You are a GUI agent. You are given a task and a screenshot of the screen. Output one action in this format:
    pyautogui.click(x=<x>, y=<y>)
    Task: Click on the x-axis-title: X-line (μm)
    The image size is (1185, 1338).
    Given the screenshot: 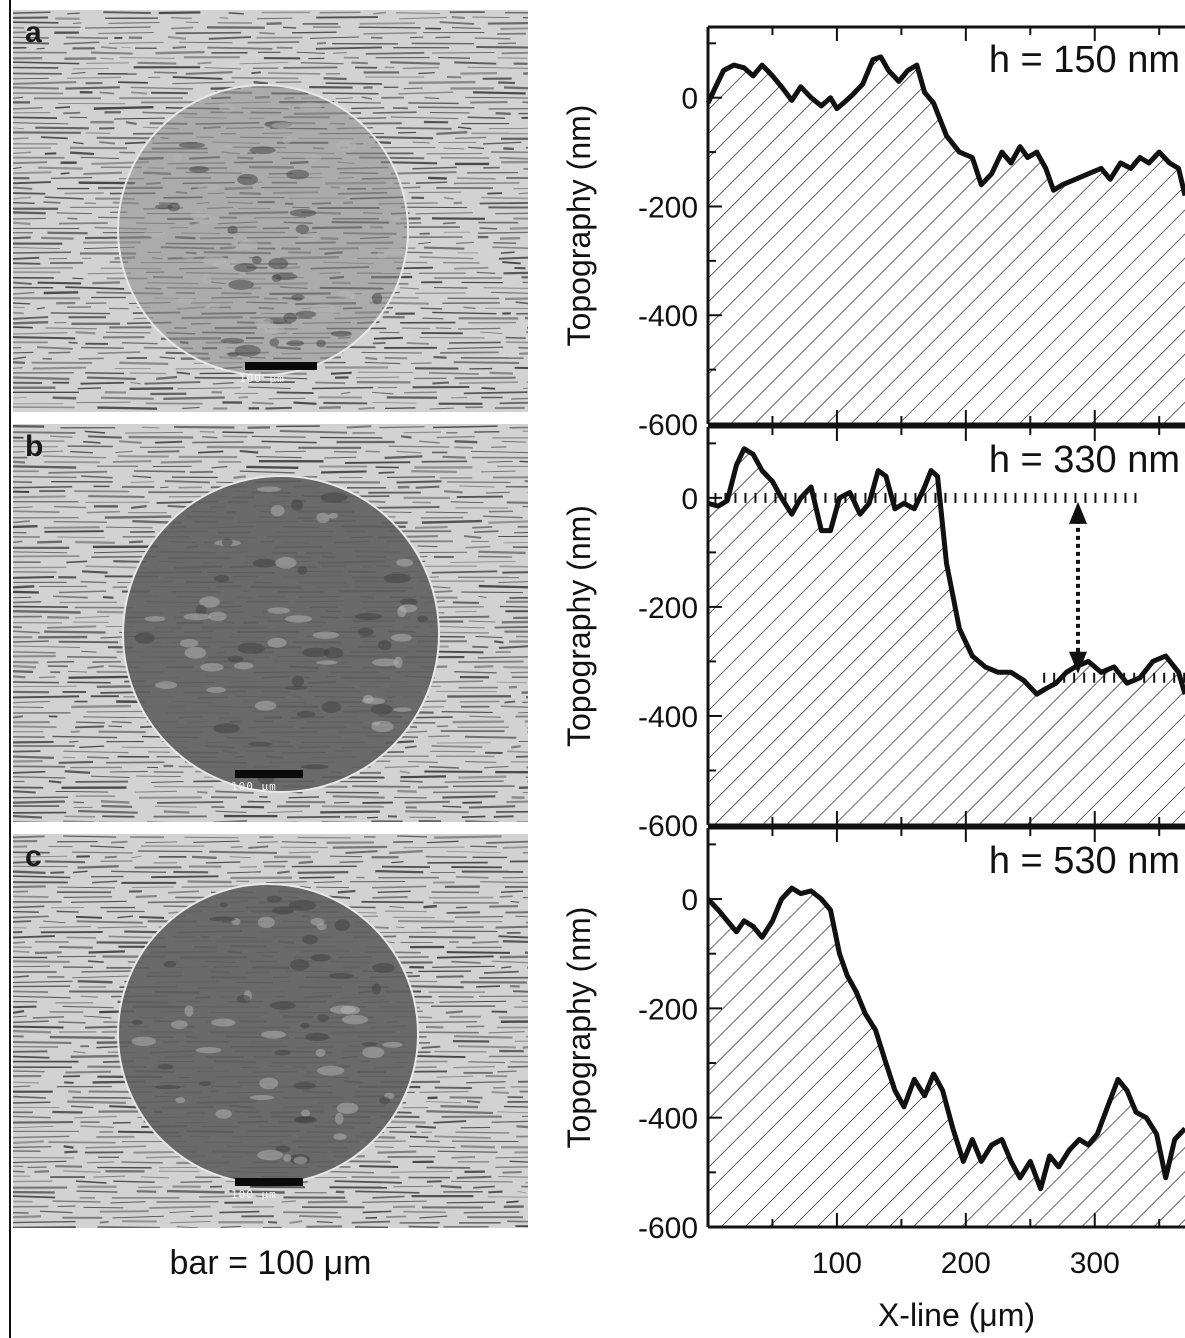 What is the action you would take?
    pyautogui.click(x=956, y=1315)
    